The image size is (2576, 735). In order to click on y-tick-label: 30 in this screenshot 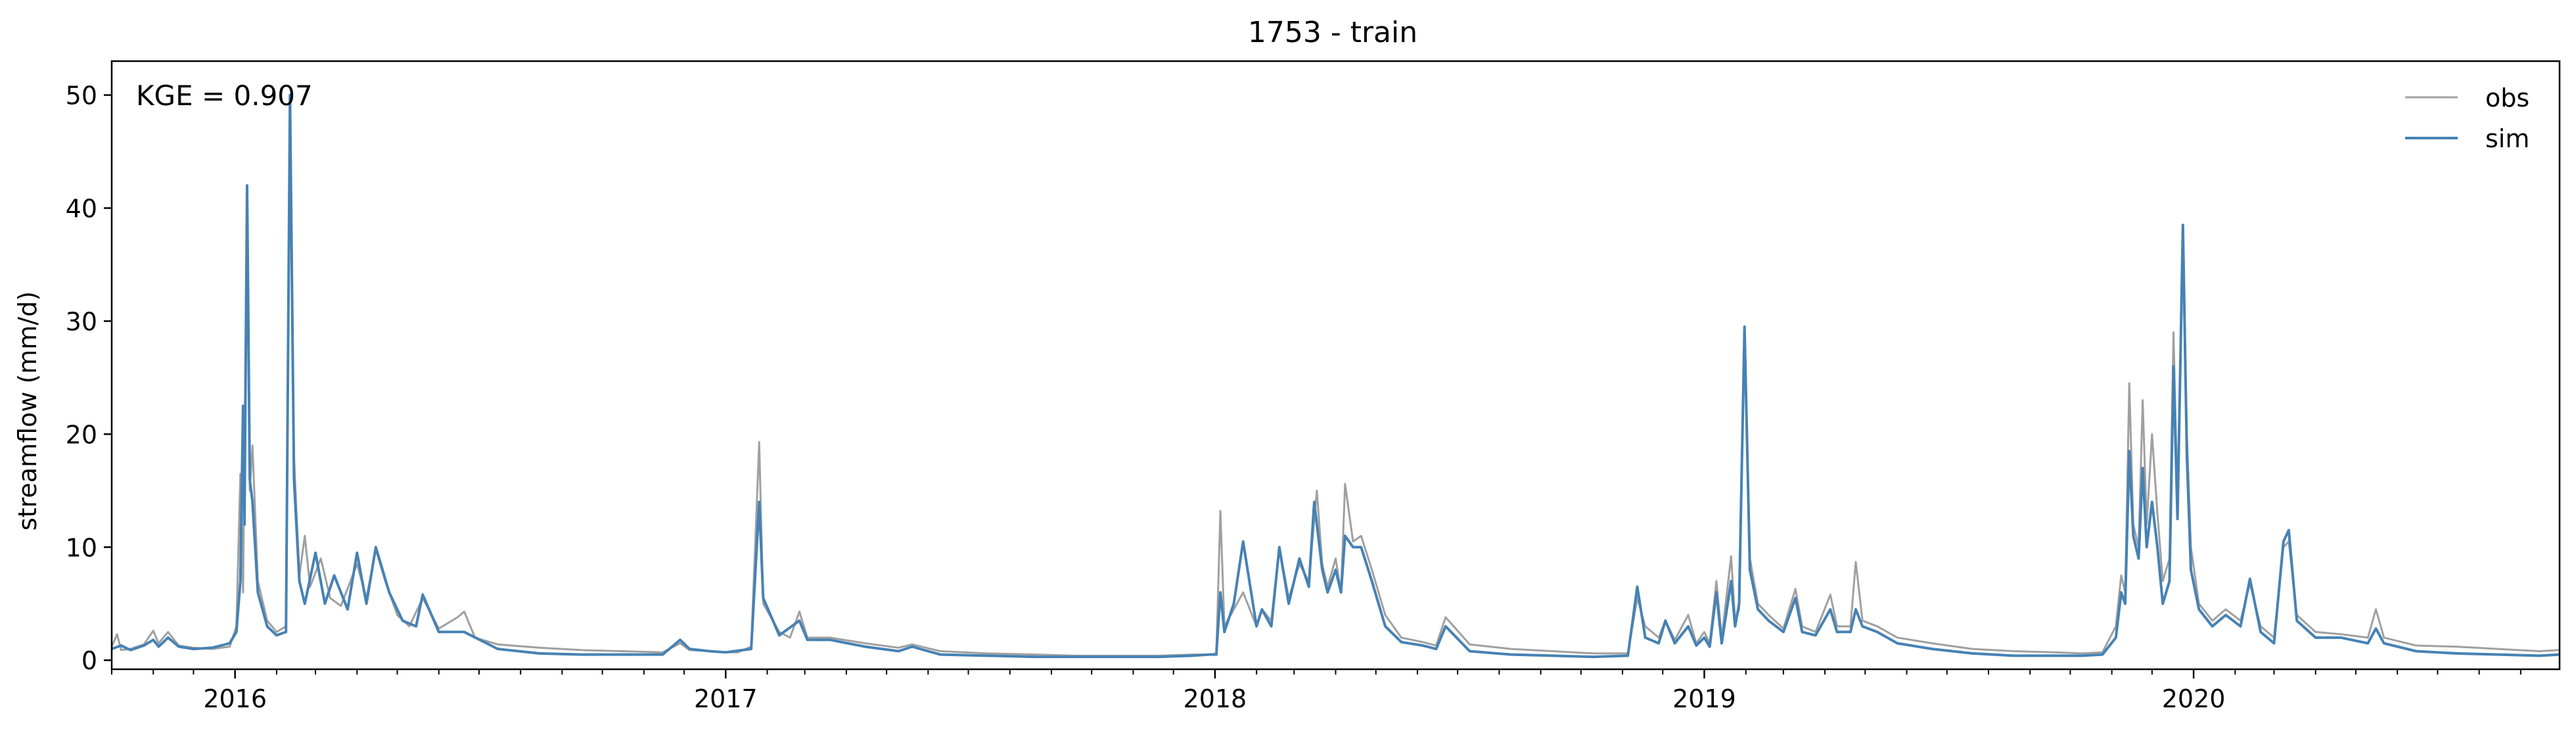, I will do `click(82, 321)`.